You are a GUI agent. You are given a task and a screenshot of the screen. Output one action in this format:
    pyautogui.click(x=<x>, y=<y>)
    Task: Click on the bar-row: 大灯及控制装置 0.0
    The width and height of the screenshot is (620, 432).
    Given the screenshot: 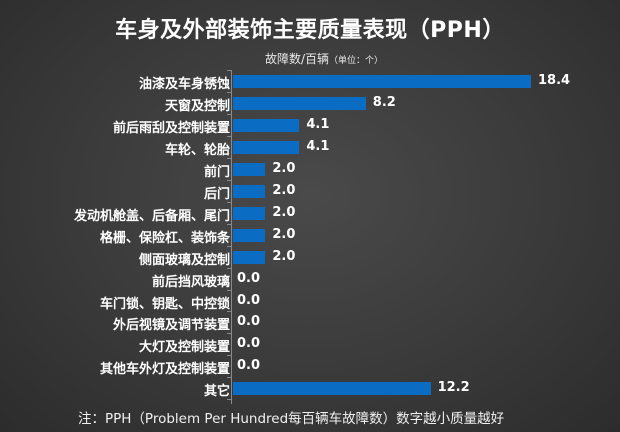 What is the action you would take?
    pyautogui.click(x=310, y=345)
    